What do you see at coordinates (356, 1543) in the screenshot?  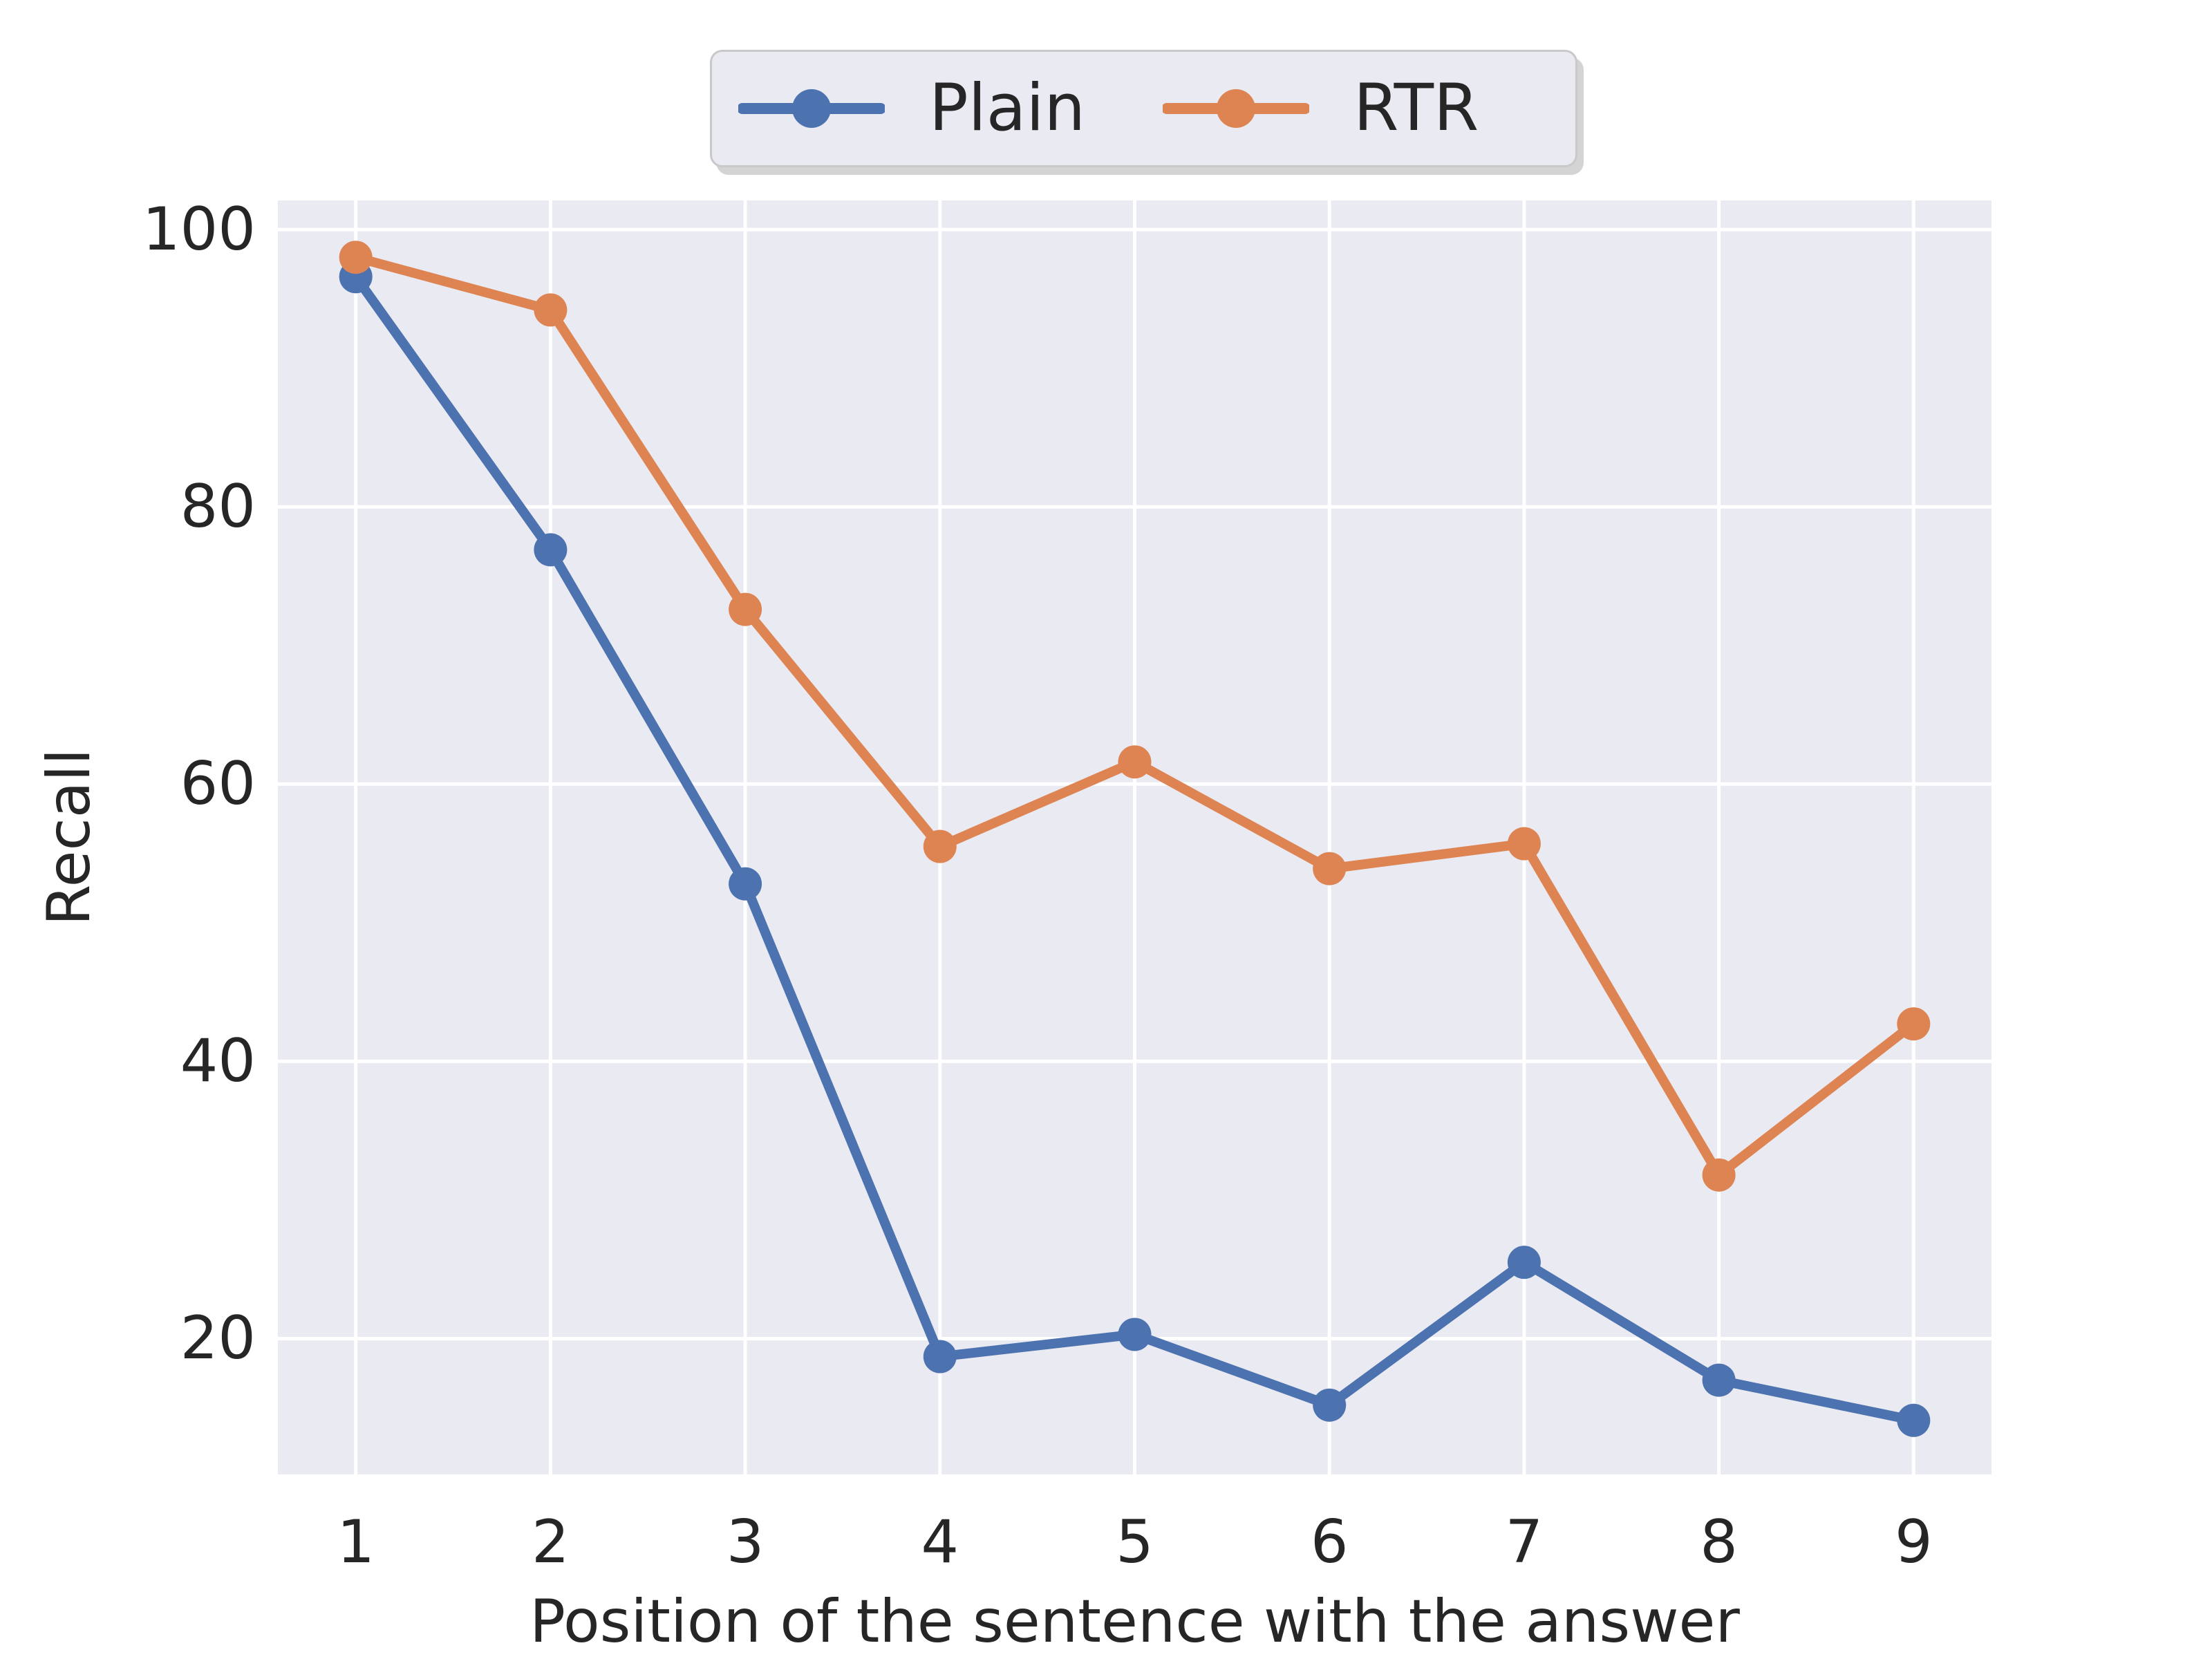 I see `x-tick-label: 1` at bounding box center [356, 1543].